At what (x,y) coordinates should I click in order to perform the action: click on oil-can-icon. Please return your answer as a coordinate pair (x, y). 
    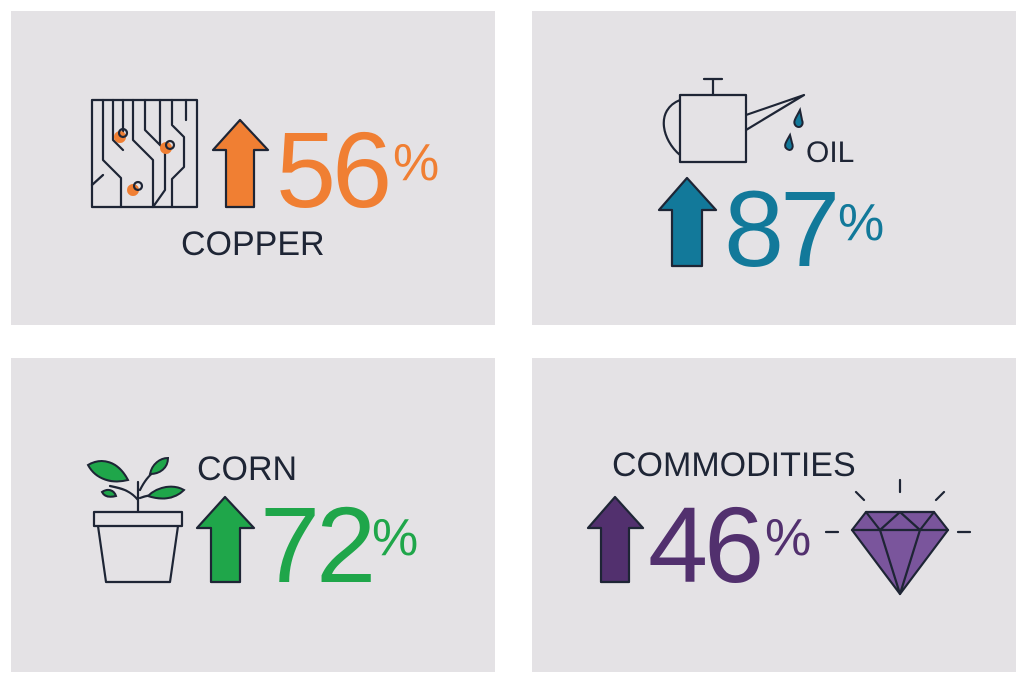
    Looking at the image, I should click on (734, 120).